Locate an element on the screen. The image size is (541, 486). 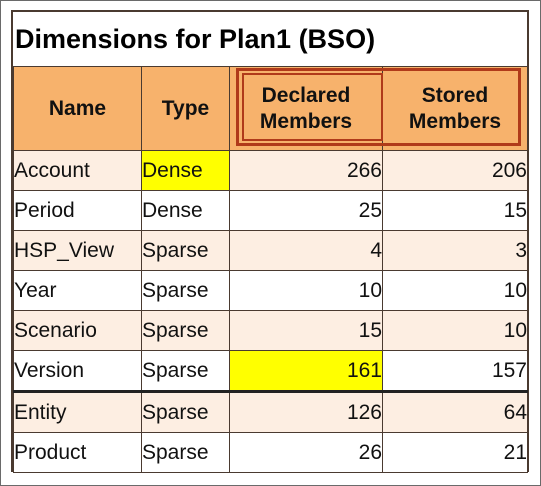
cell-name: Product is located at coordinates (77, 452).